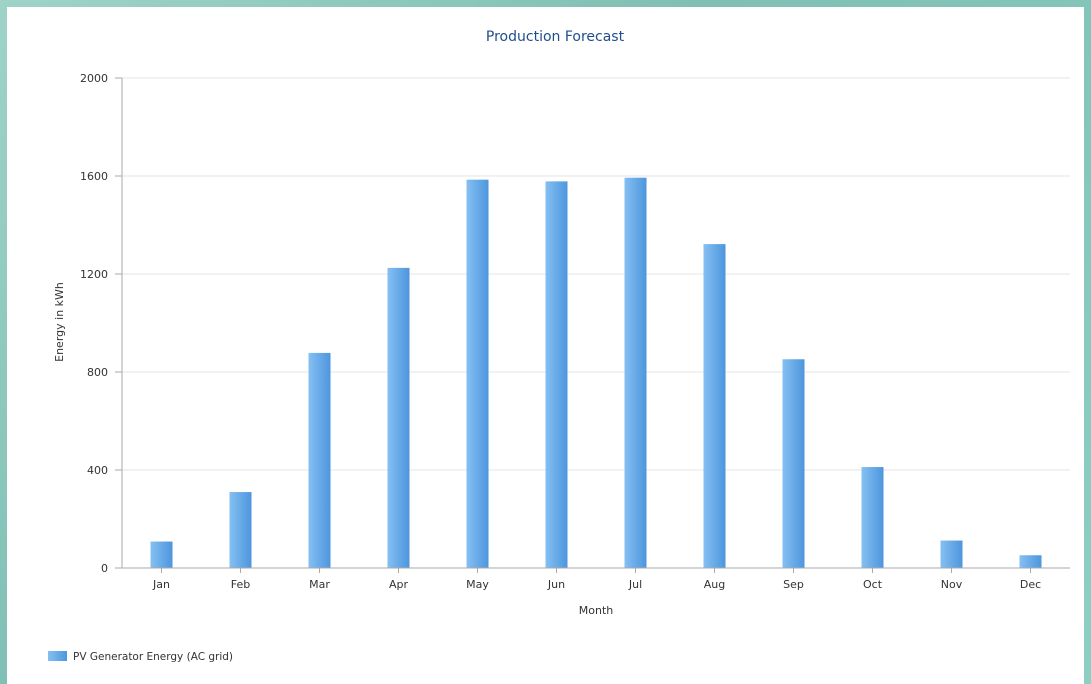  Describe the element at coordinates (94, 274) in the screenshot. I see `y-tick-label: 1200` at that location.